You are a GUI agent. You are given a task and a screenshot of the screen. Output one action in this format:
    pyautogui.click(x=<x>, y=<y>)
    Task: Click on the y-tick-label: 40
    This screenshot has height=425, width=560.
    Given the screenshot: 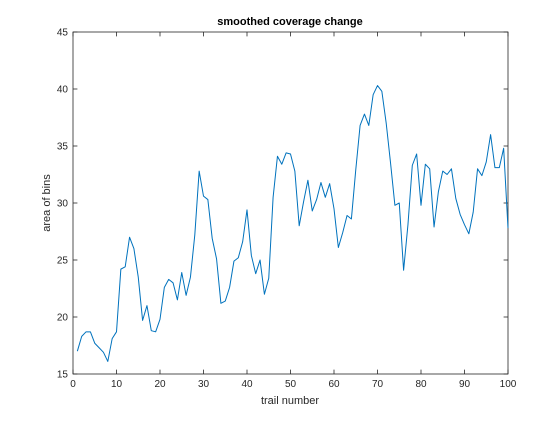 What is the action you would take?
    pyautogui.click(x=63, y=90)
    